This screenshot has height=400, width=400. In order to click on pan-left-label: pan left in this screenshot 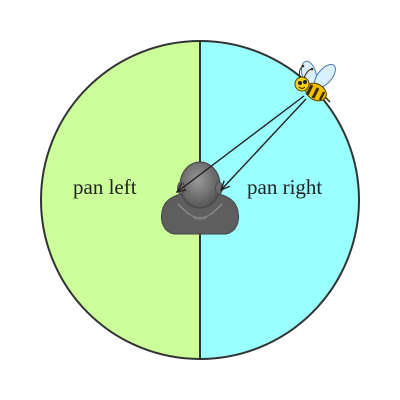, I will do `click(105, 187)`.